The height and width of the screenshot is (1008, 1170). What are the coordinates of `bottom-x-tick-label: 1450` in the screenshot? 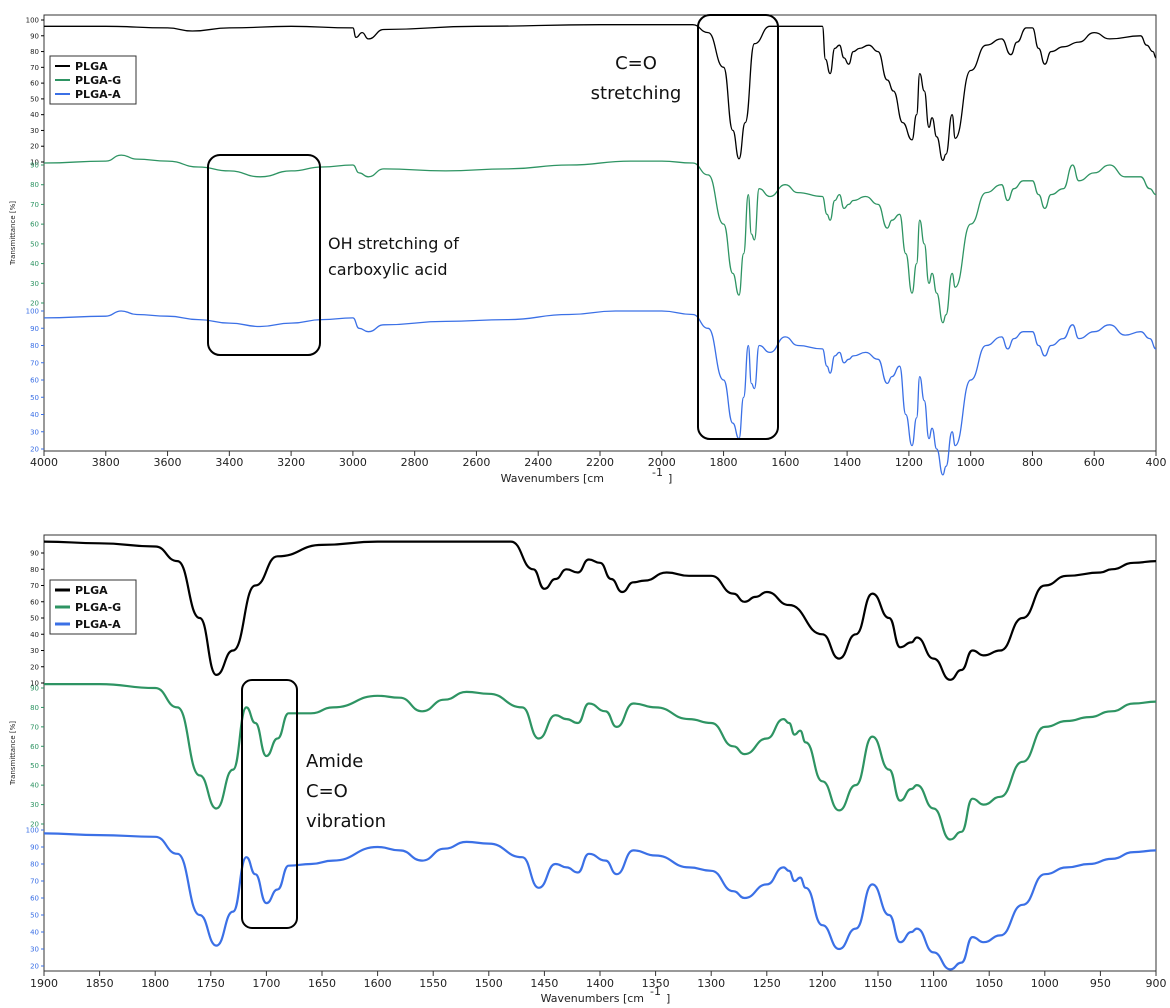 It's located at (544, 983).